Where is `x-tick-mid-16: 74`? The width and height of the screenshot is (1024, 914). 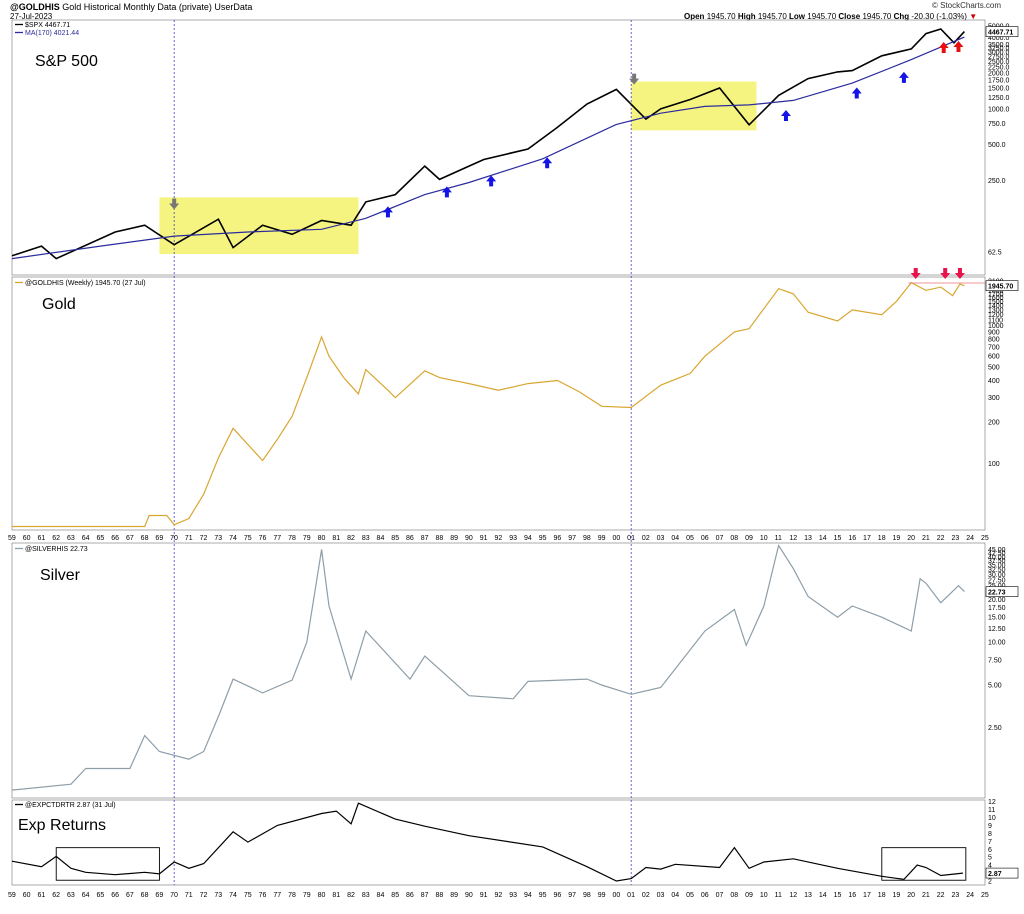
x-tick-mid-16: 74 is located at coordinates (233, 538).